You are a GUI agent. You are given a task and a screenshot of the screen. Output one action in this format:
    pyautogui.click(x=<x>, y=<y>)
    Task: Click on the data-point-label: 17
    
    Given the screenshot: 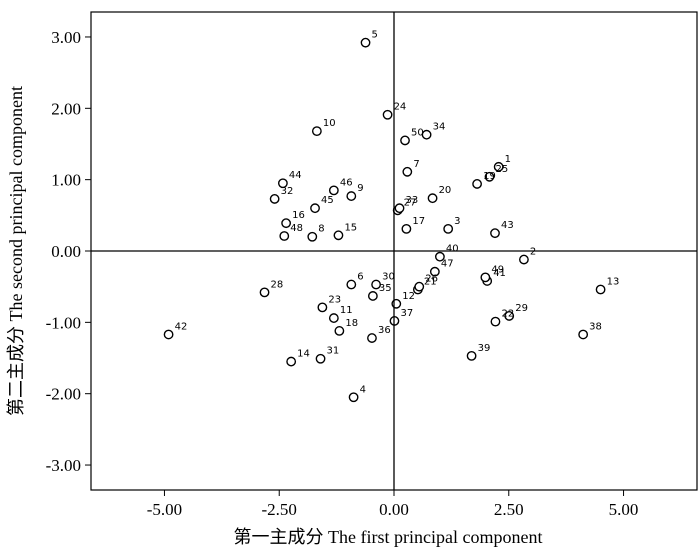 What is the action you would take?
    pyautogui.click(x=418, y=221)
    